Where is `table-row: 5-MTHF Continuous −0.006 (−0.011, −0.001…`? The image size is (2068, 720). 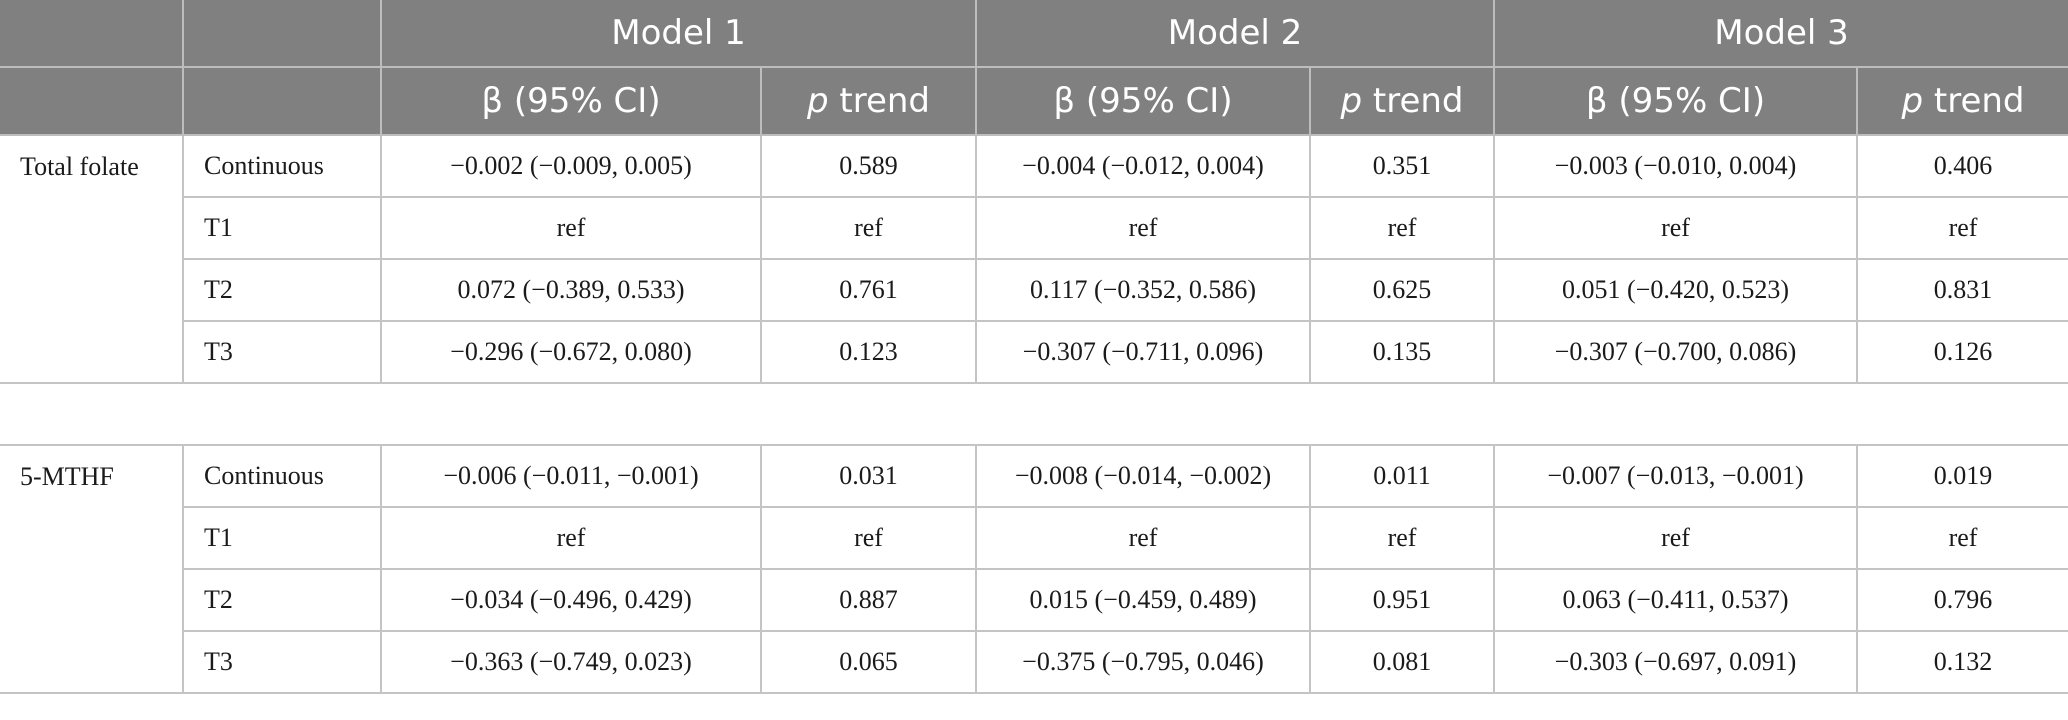
table-row: 5-MTHF Continuous −0.006 (−0.011, −0.001… is located at coordinates (1034, 476).